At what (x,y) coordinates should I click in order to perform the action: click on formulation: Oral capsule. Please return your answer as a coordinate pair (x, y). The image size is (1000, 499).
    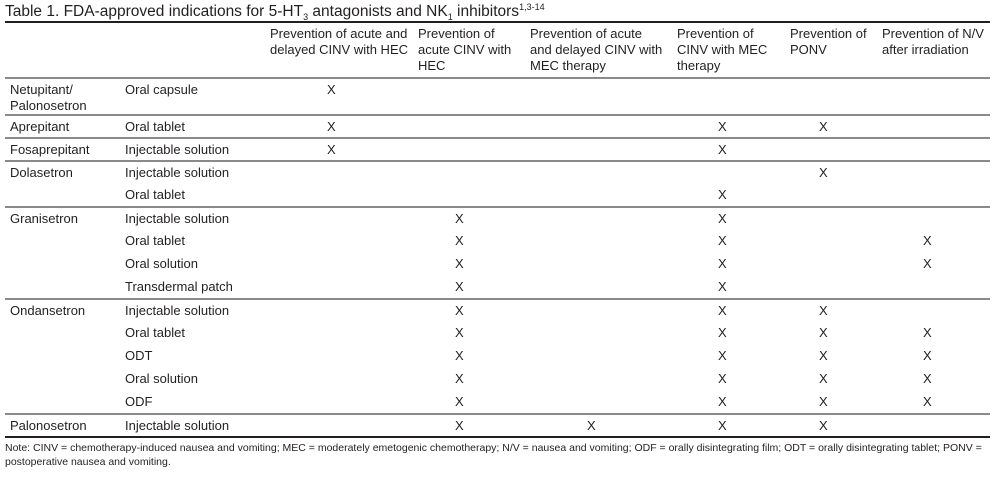
    Looking at the image, I should click on (161, 89).